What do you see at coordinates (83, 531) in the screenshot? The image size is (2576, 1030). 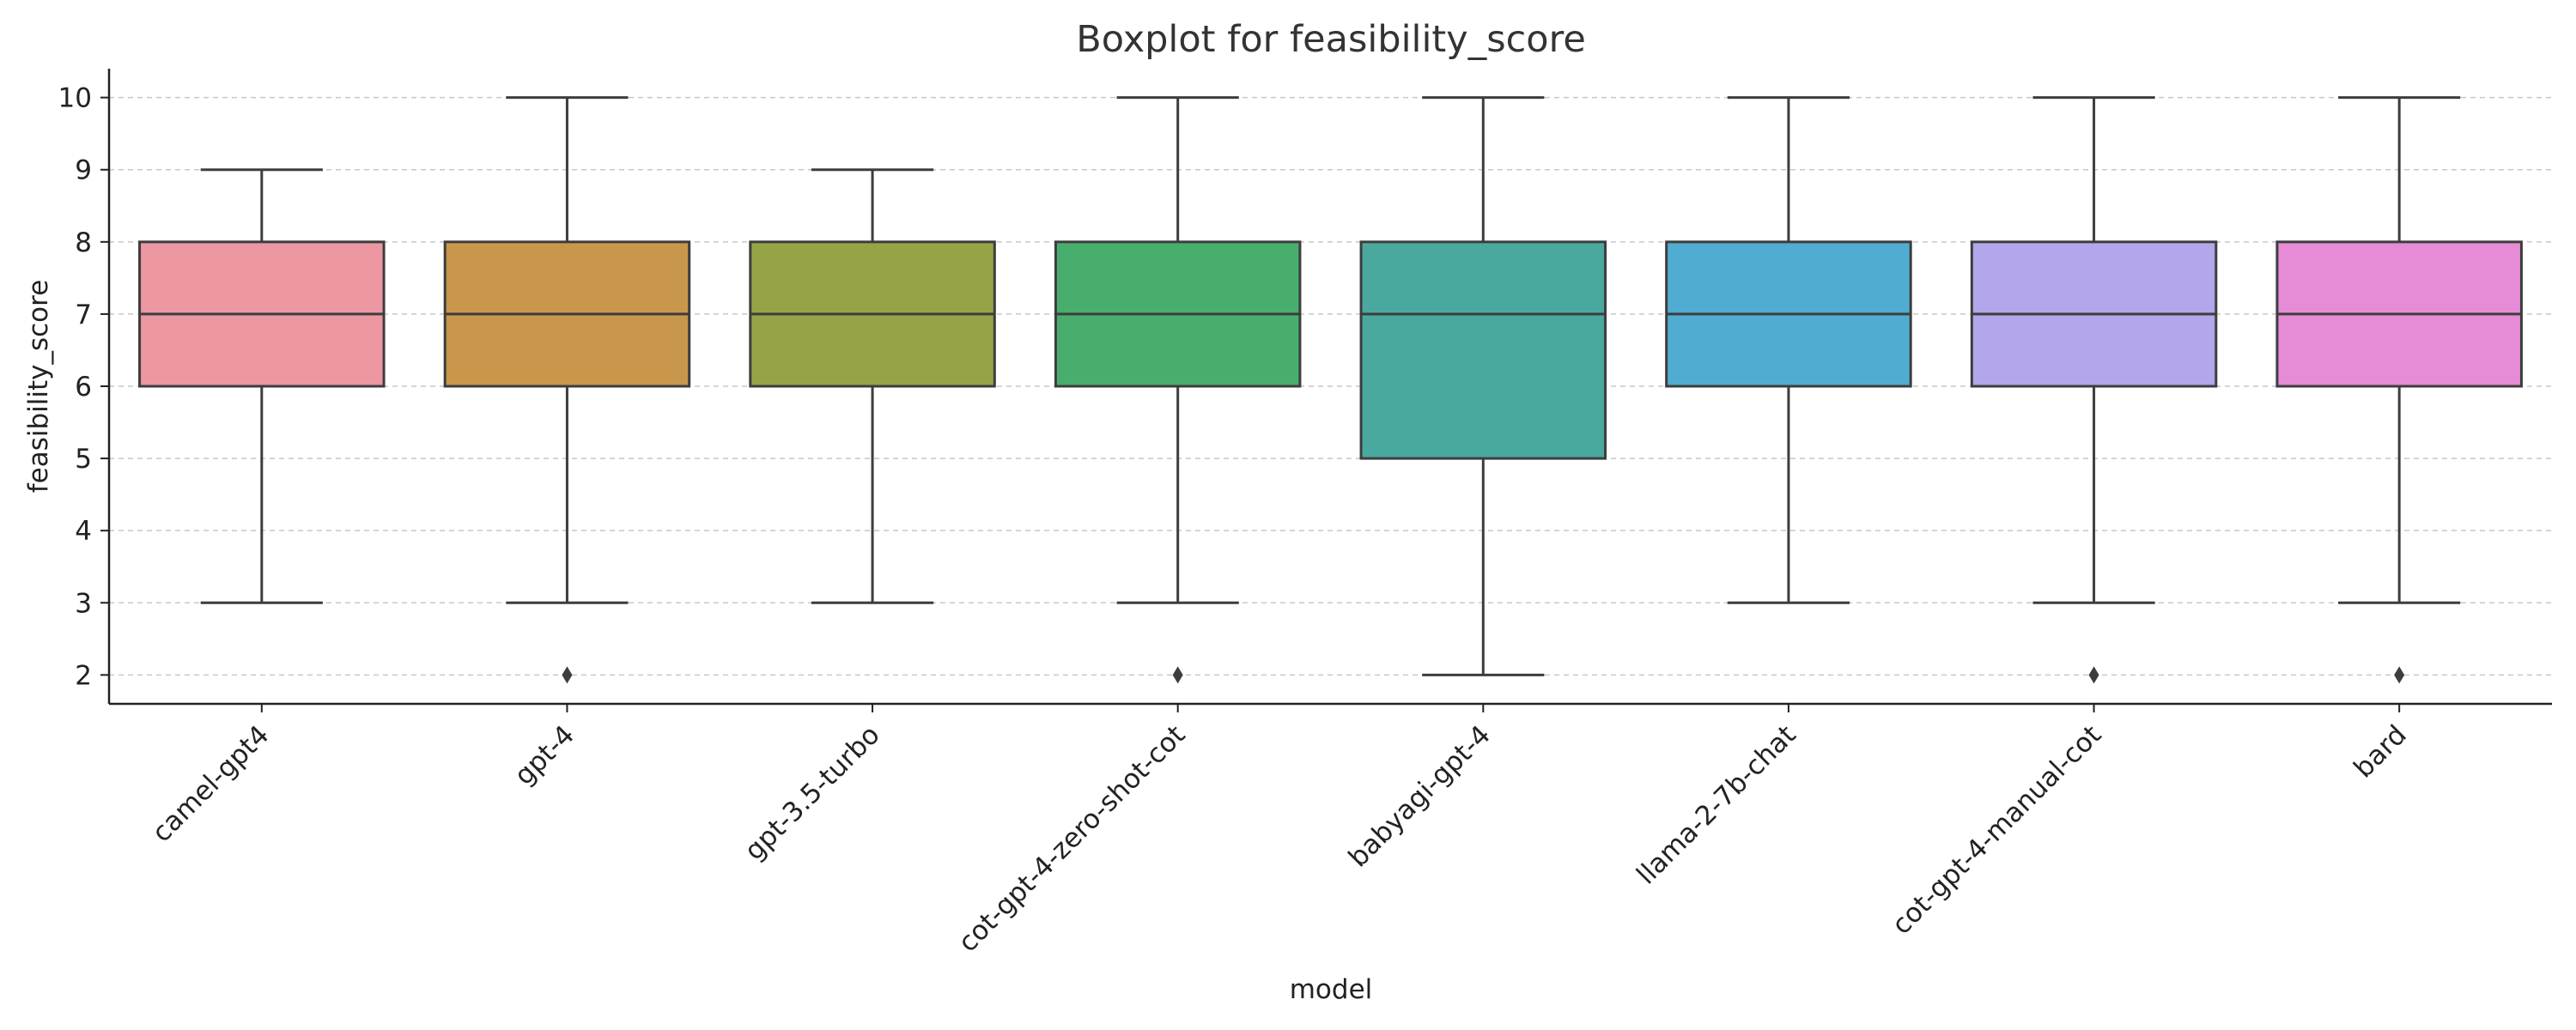 I see `y-tick-label: 4` at bounding box center [83, 531].